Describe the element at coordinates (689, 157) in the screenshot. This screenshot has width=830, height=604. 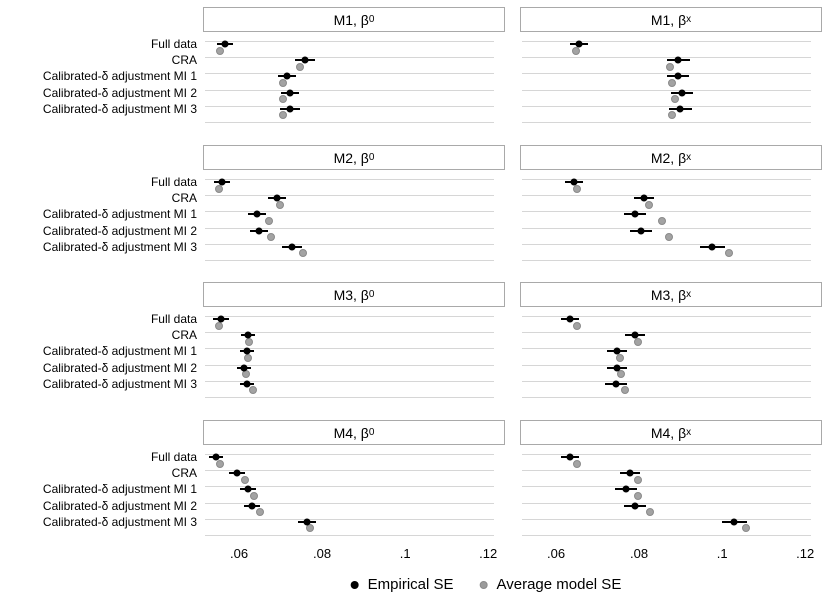
I see `panel-title-subscript: x` at that location.